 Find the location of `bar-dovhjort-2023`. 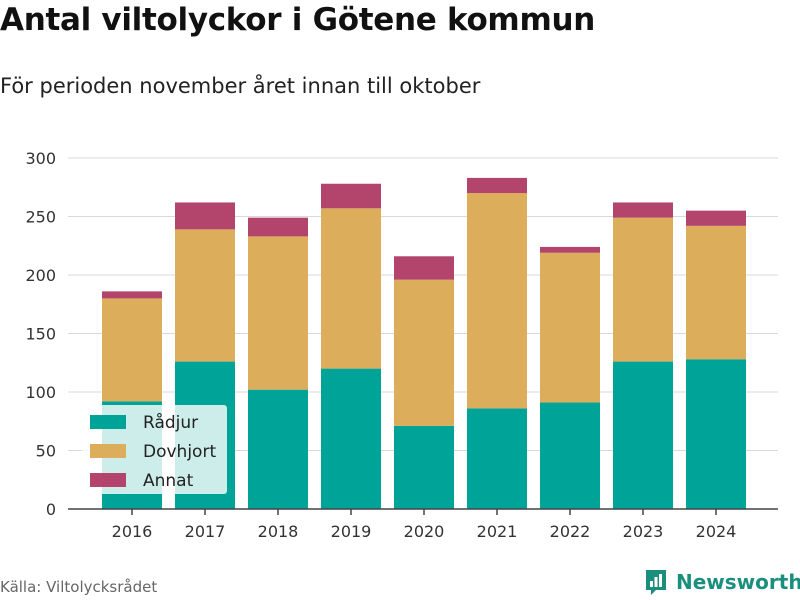

bar-dovhjort-2023 is located at coordinates (643, 289).